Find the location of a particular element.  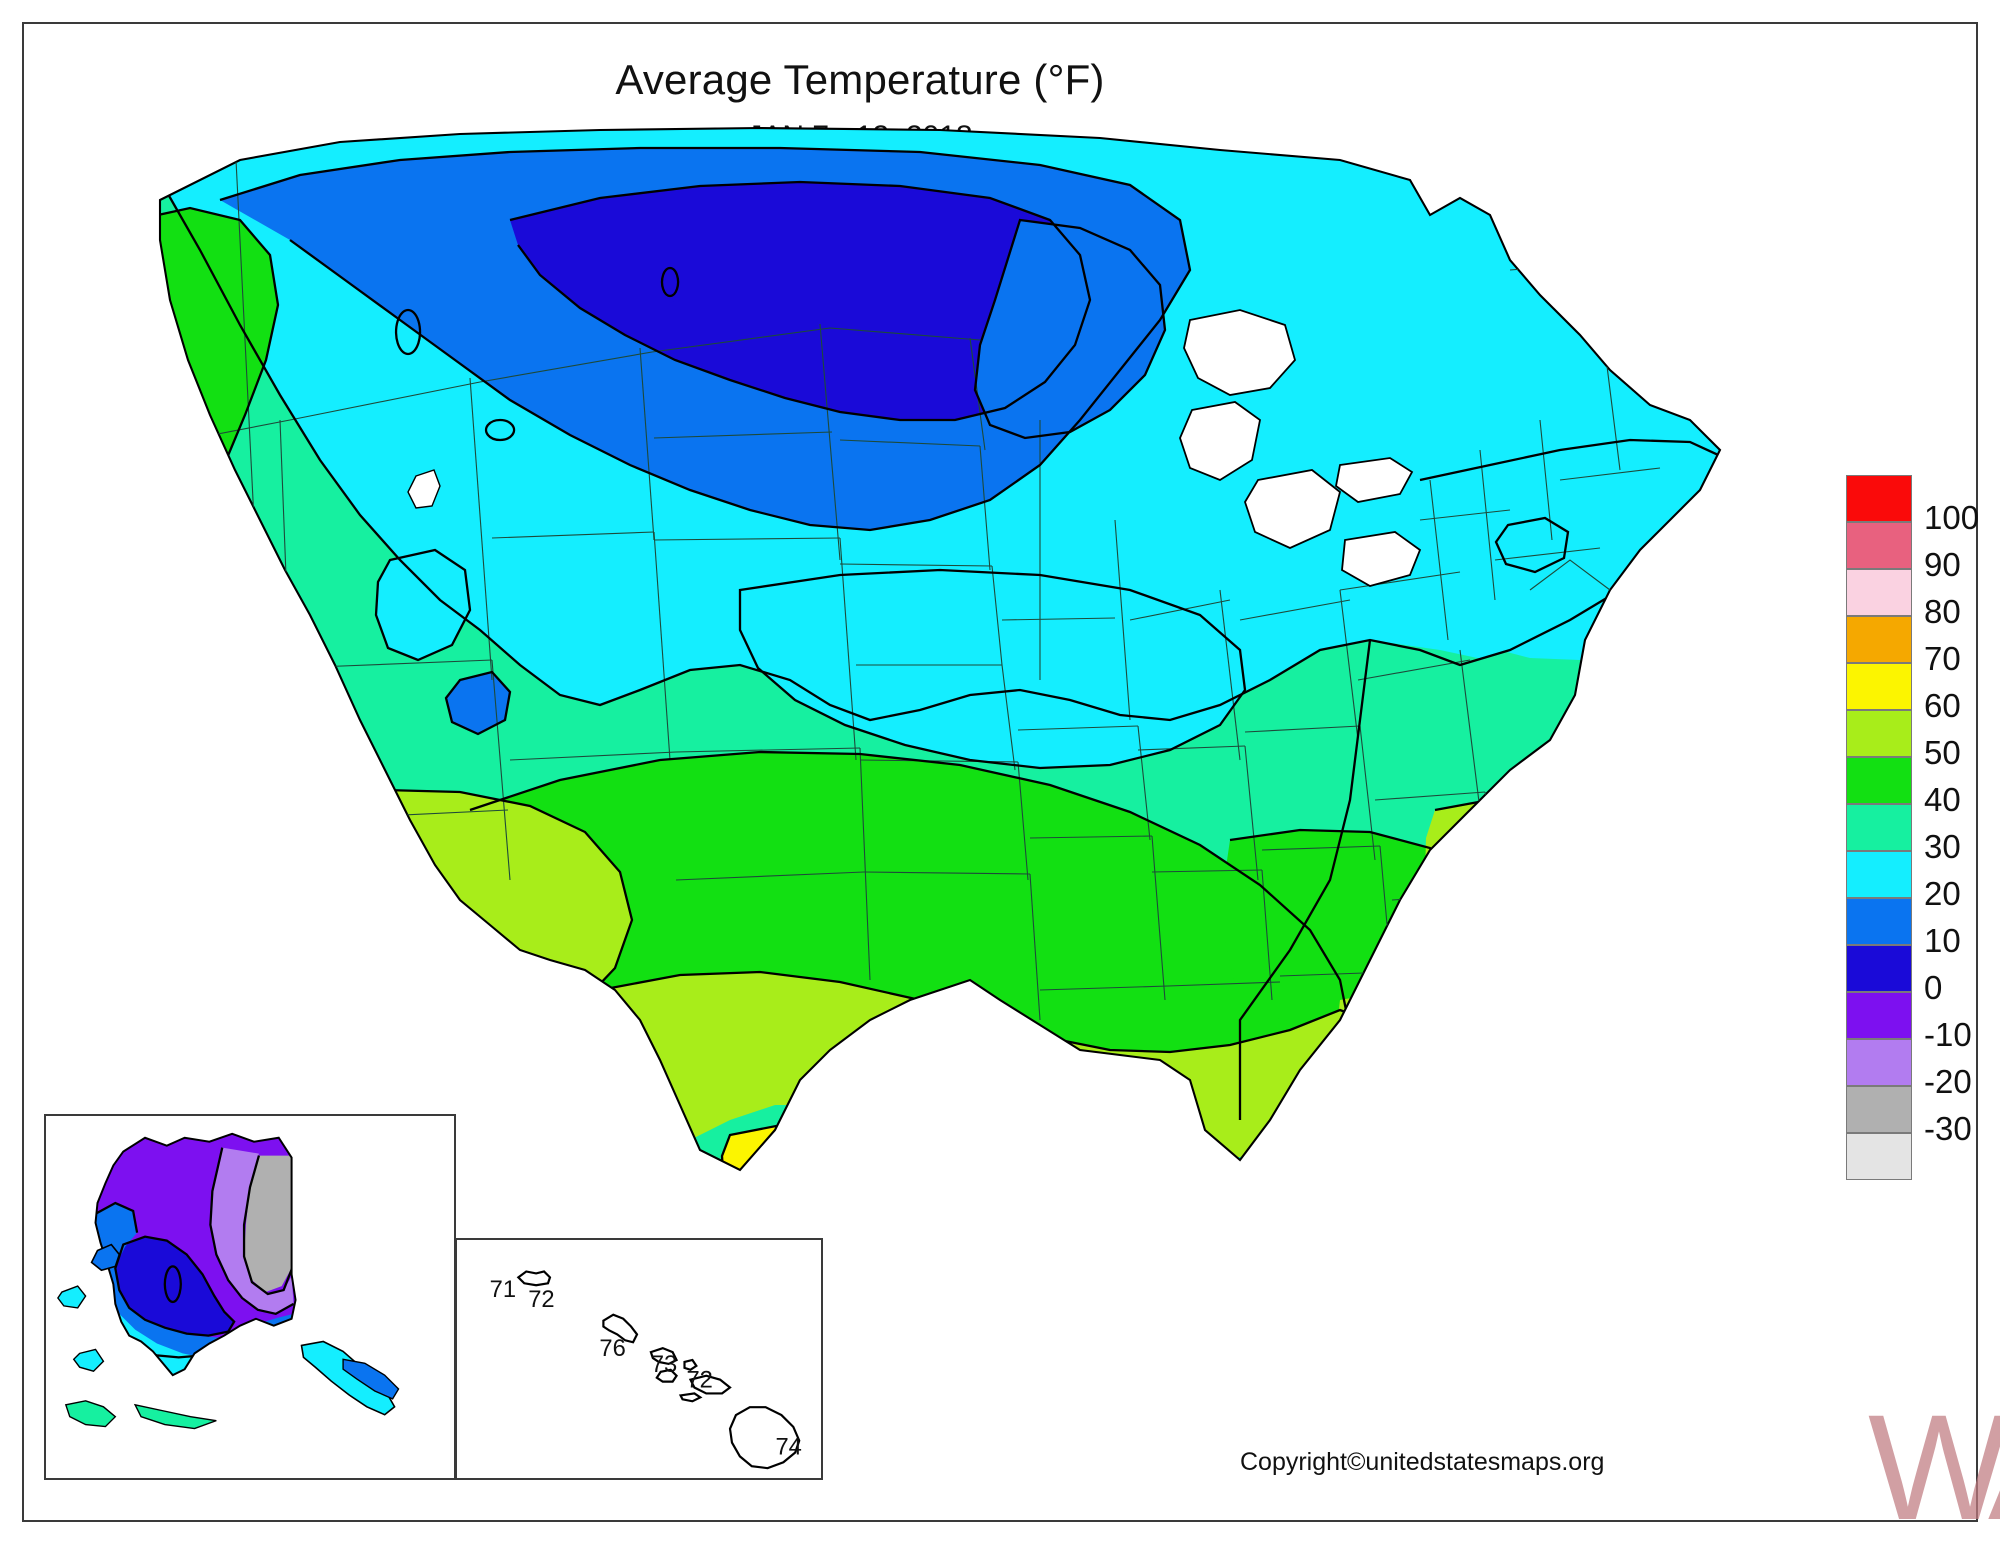

legend-label: 50 is located at coordinates (1942, 752).